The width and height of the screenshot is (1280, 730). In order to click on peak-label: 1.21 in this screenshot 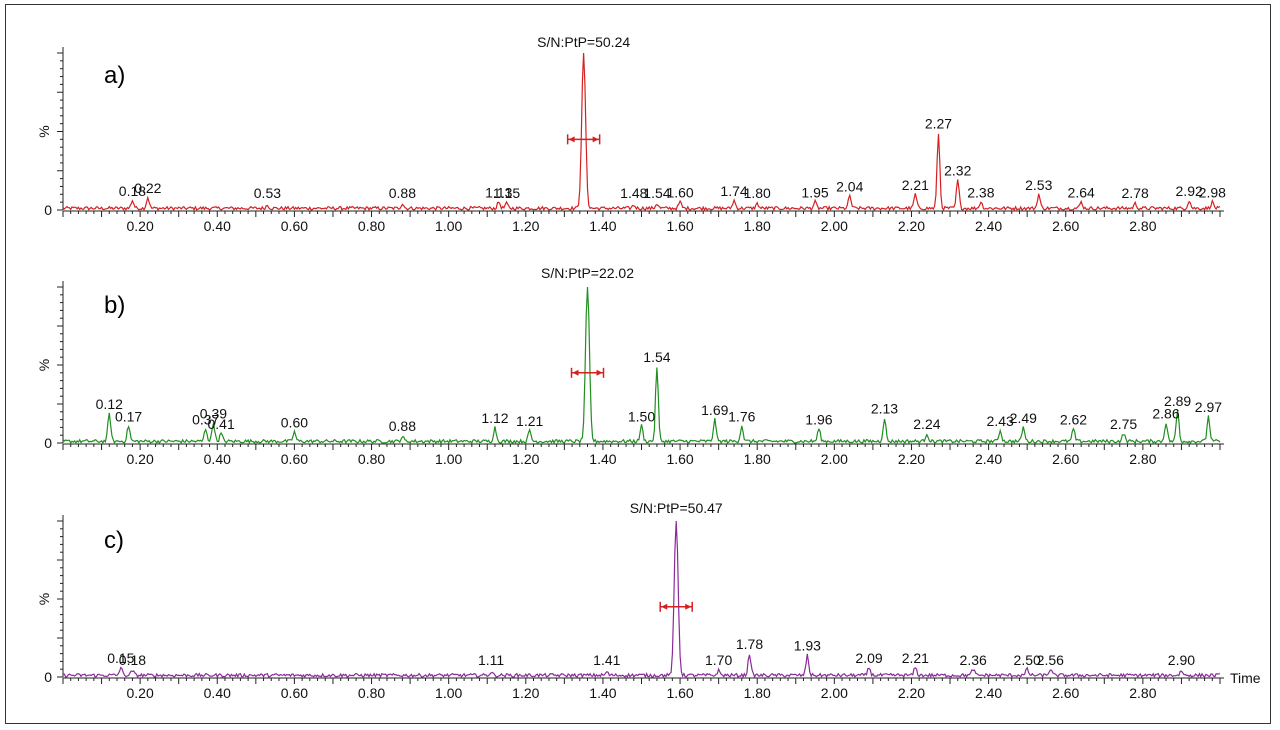, I will do `click(529, 421)`.